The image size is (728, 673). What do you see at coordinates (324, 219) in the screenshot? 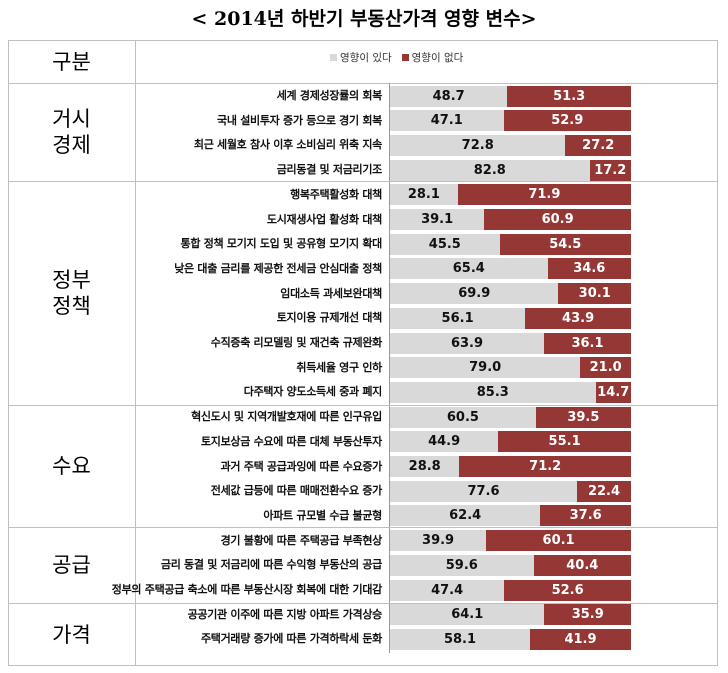
I see `row-label: 도시재생사업 활성화 대책` at bounding box center [324, 219].